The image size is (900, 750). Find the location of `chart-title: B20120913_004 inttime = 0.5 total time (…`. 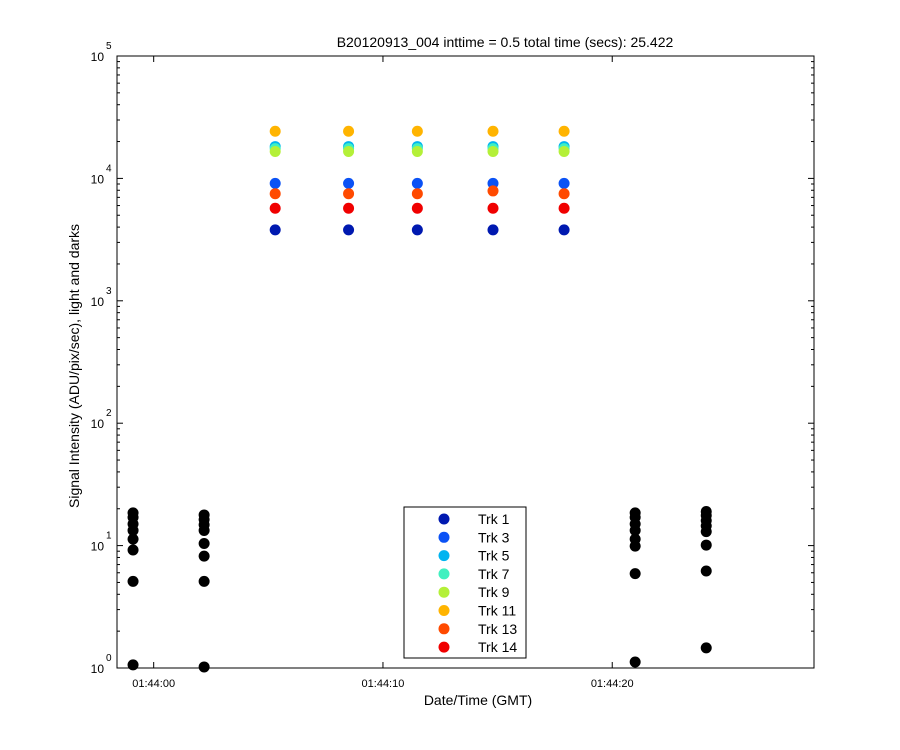

chart-title: B20120913_004 inttime = 0.5 total time (… is located at coordinates (505, 42).